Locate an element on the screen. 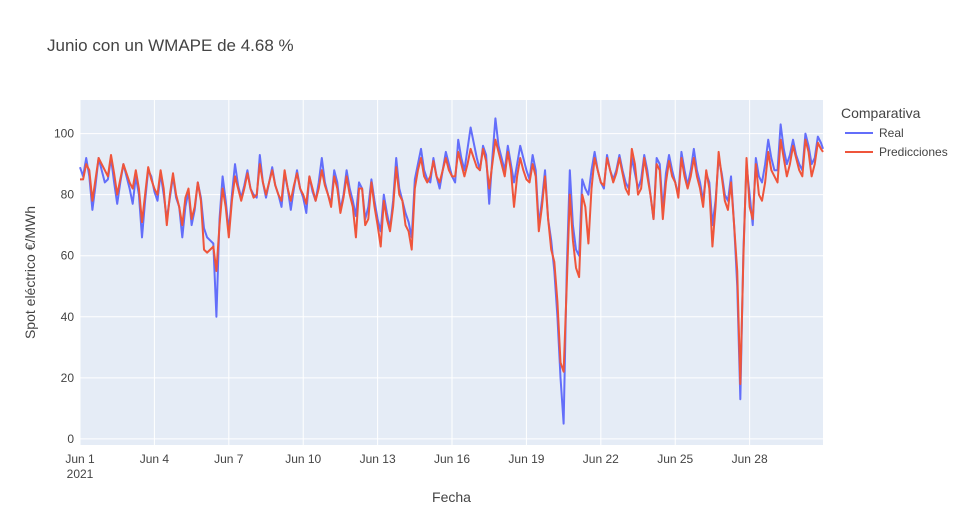 The image size is (967, 525). chart-title: Junio con un WMAPE de 4.68 % is located at coordinates (170, 45).